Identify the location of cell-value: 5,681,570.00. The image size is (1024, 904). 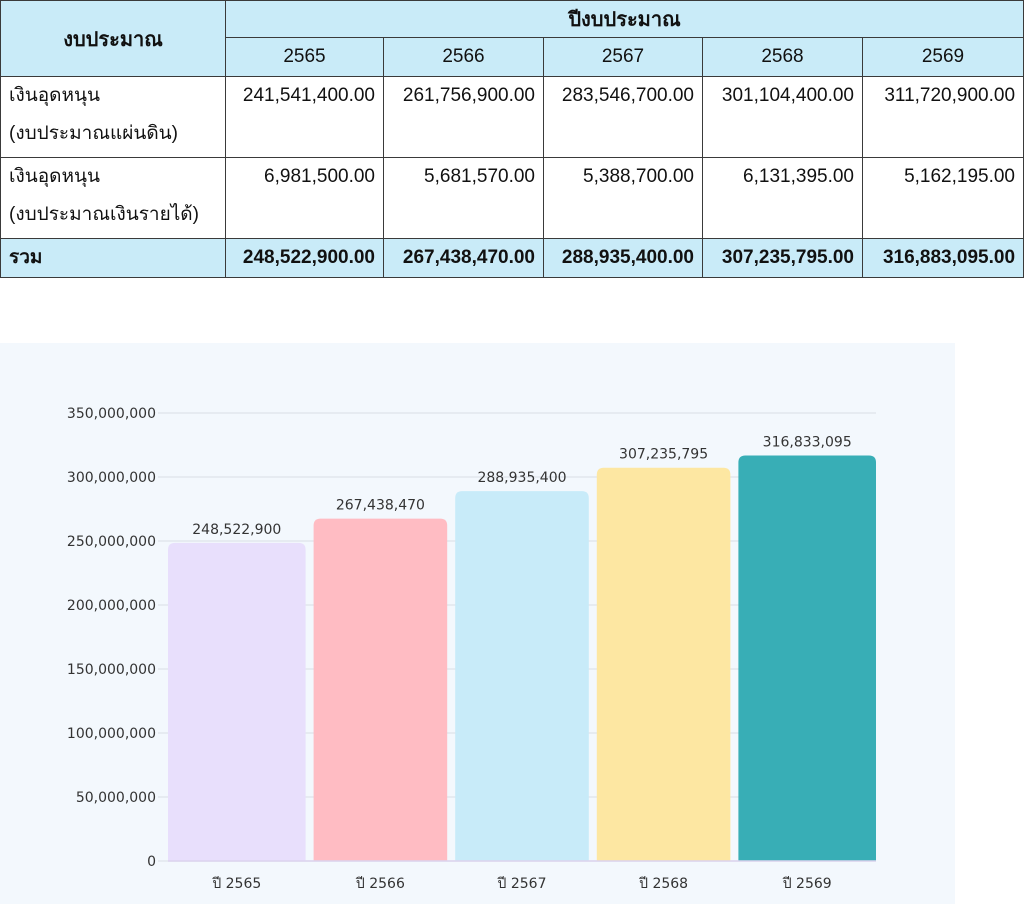
(463, 198).